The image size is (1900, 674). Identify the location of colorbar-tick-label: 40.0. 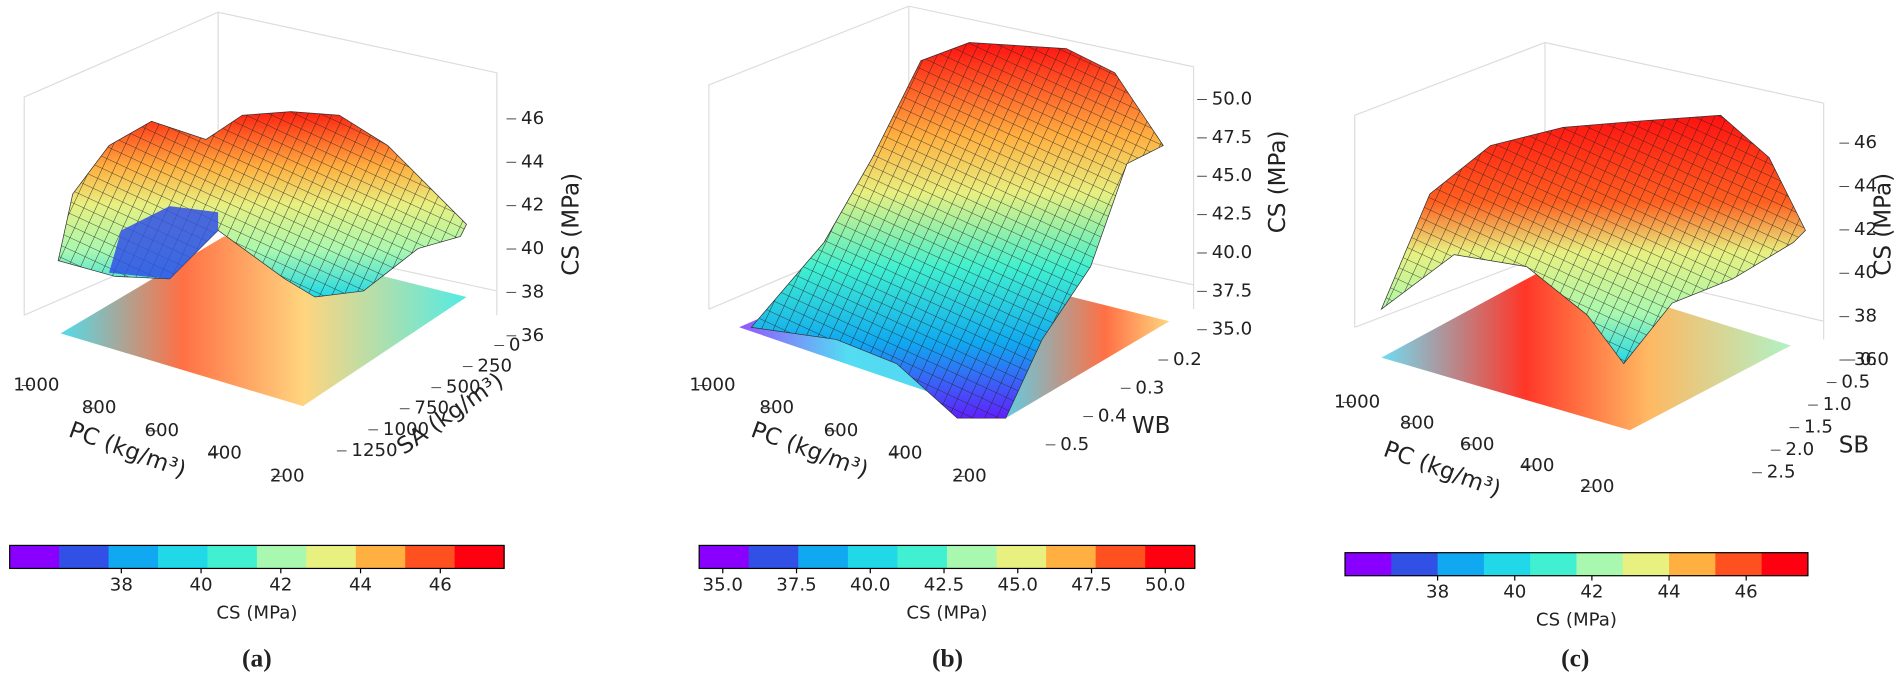
(870, 584).